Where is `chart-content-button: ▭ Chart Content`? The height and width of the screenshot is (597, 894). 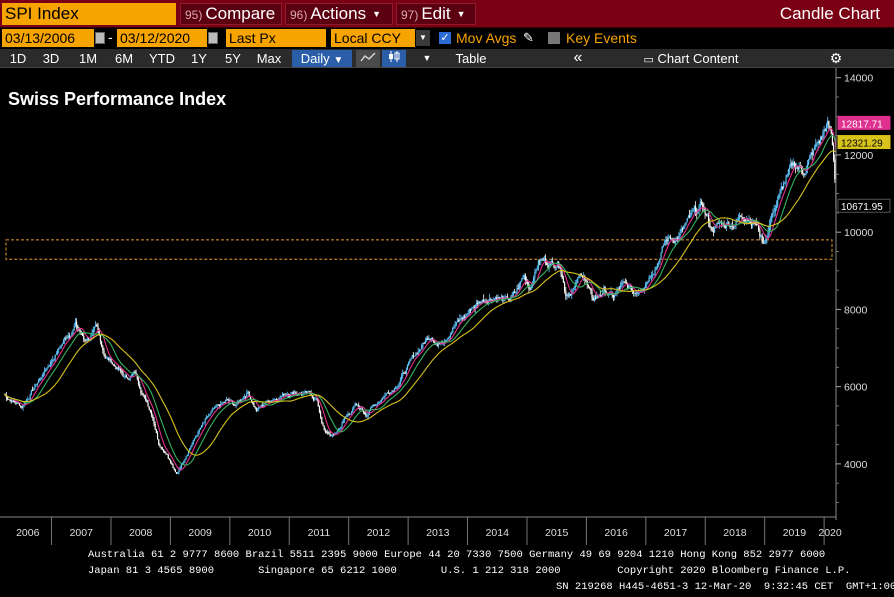 chart-content-button: ▭ Chart Content is located at coordinates (691, 58).